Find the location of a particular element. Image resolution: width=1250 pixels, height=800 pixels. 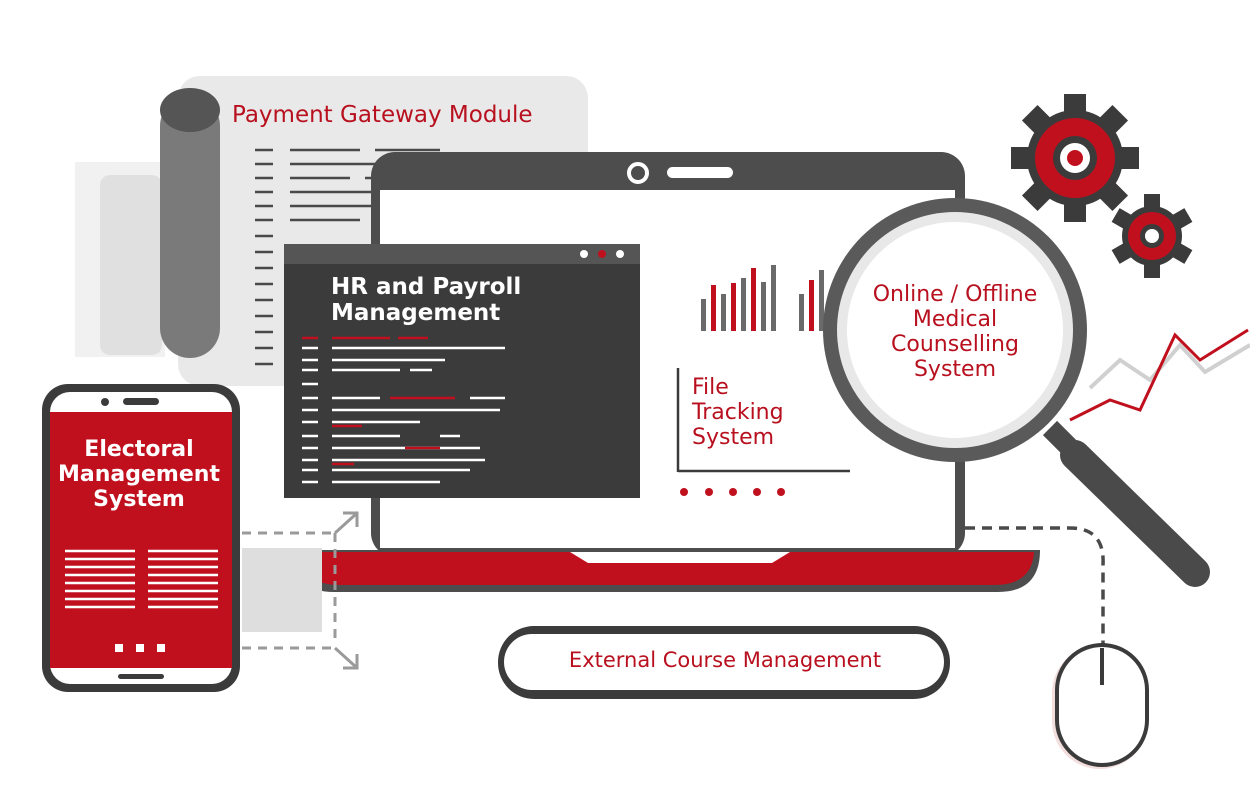

connector-arrows is located at coordinates (300, 590).